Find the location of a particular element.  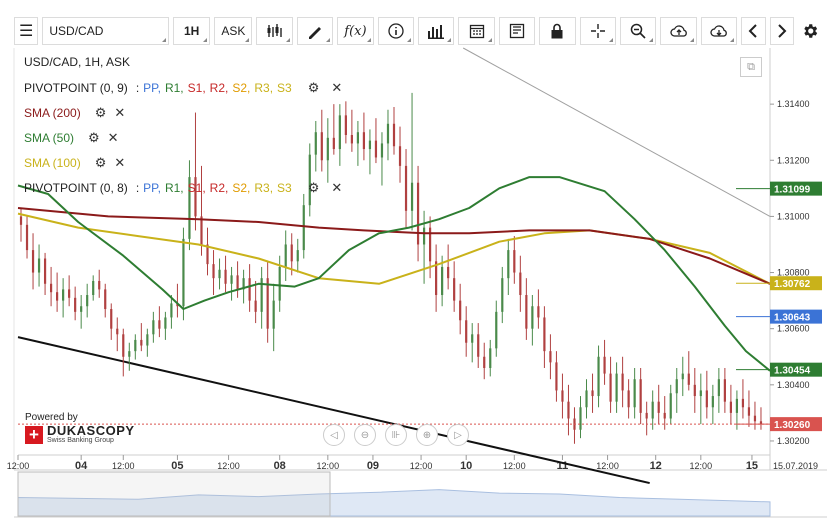

fit-button: ⊪ is located at coordinates (396, 435).